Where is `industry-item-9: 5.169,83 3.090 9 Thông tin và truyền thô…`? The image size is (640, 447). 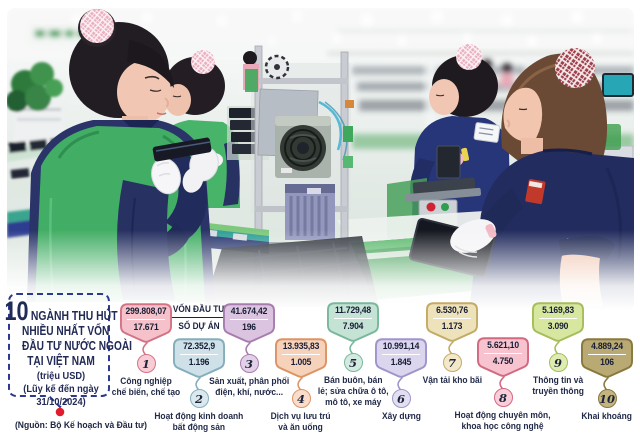
industry-item-9: 5.169,83 3.090 9 Thông tin và truyền thô… is located at coordinates (558, 349).